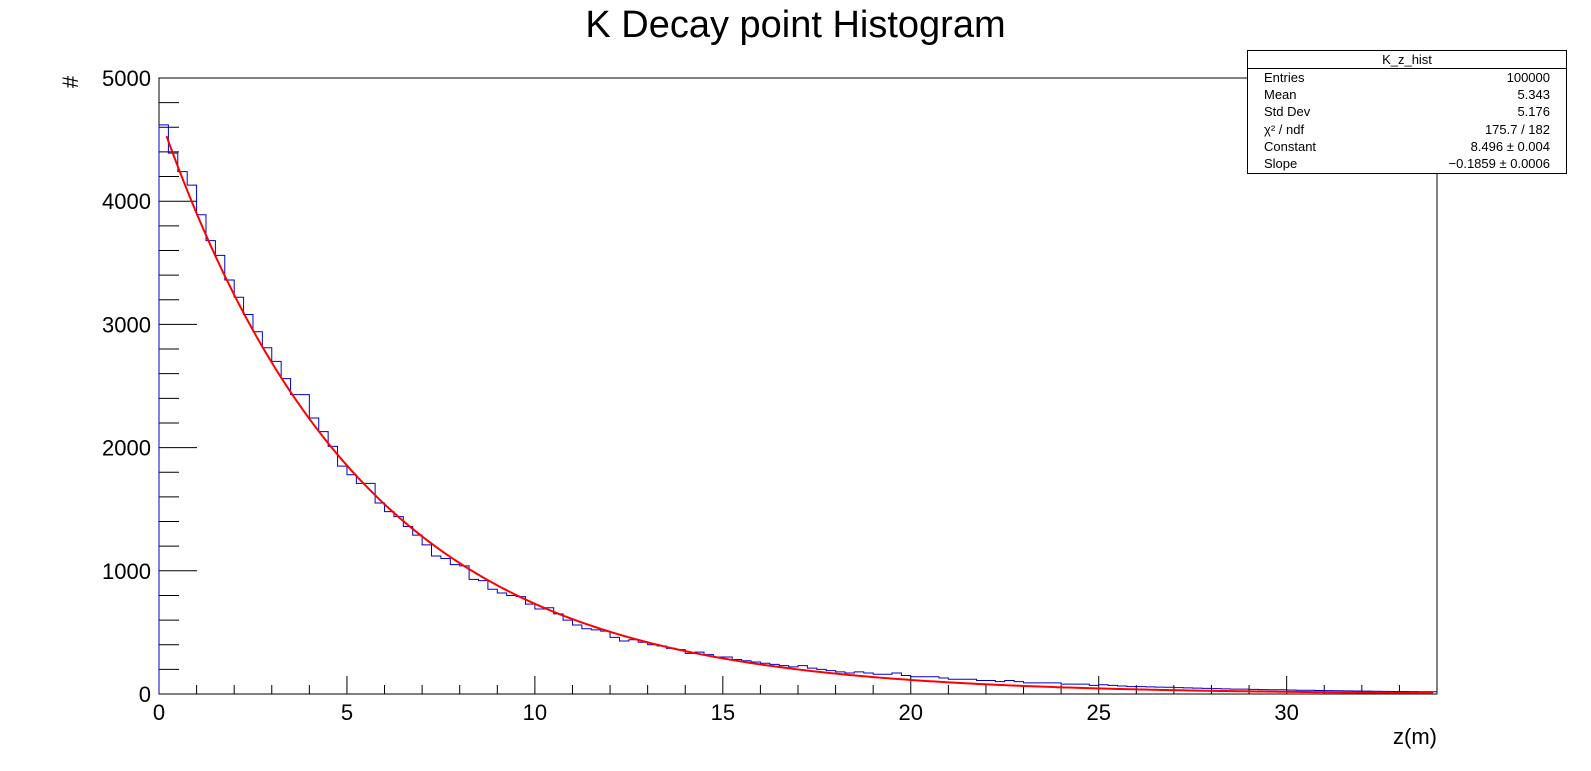 The width and height of the screenshot is (1591, 771). Describe the element at coordinates (1407, 60) in the screenshot. I see `stats-box-title: K_z_hist` at that location.